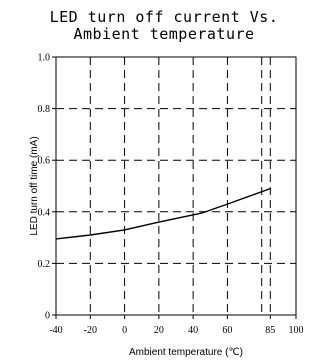 This screenshot has height=364, width=328. I want to click on x-tick-label-2: 0, so click(124, 330).